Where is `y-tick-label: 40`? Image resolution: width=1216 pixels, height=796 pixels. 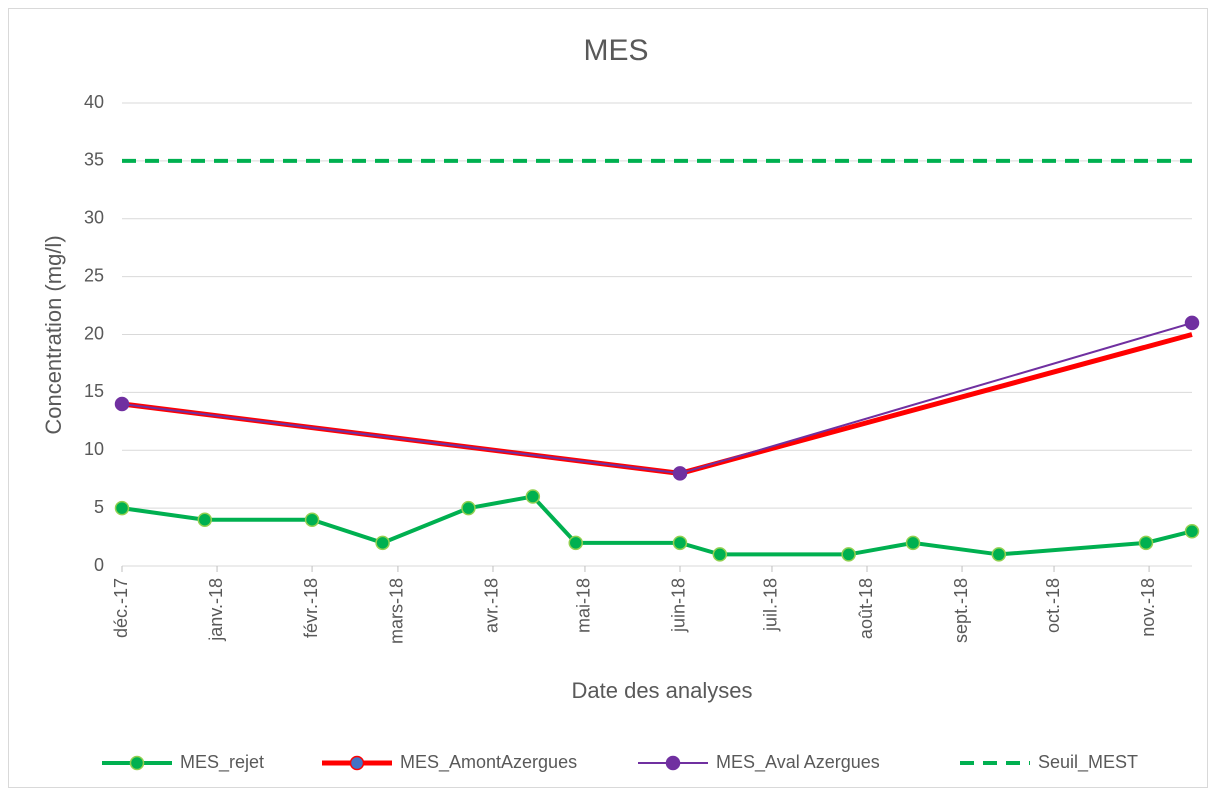
y-tick-label: 40 is located at coordinates (94, 102).